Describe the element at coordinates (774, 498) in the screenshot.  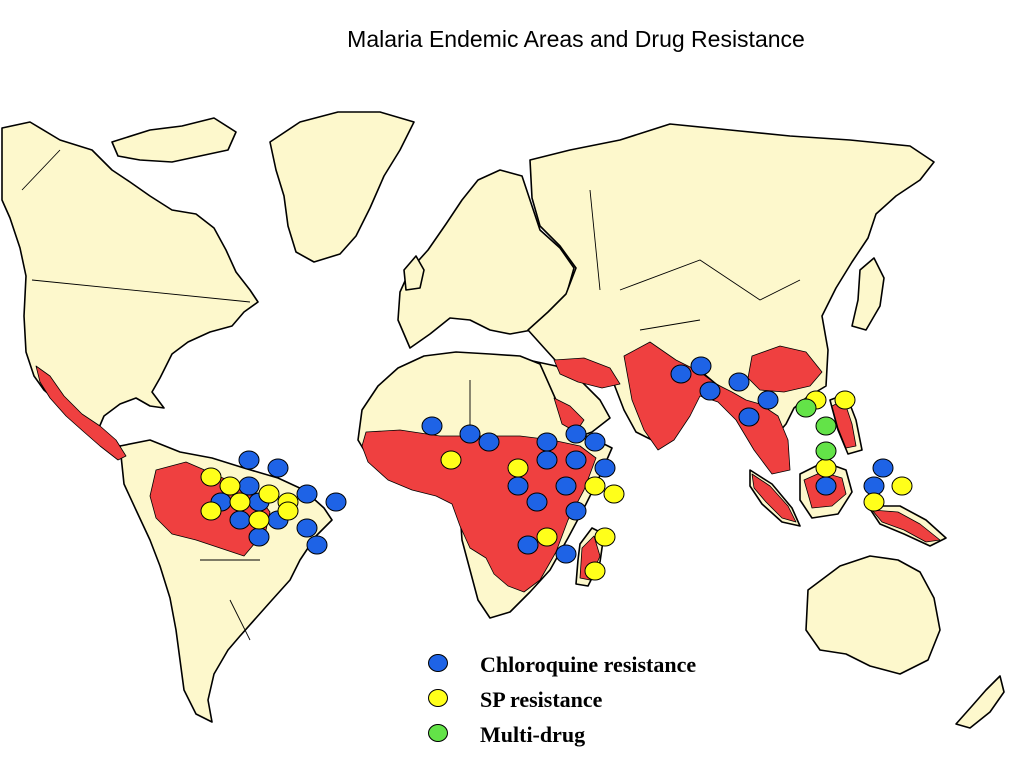
I see `endemic-sumatra` at that location.